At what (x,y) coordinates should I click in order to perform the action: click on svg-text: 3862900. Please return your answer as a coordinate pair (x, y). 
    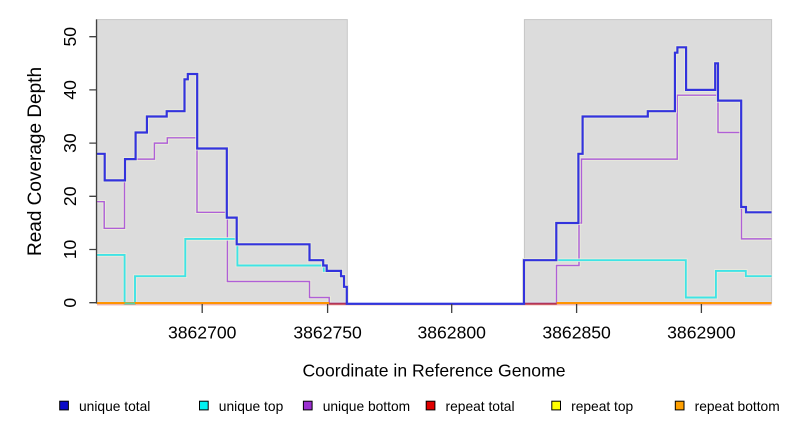
    Looking at the image, I should click on (701, 332).